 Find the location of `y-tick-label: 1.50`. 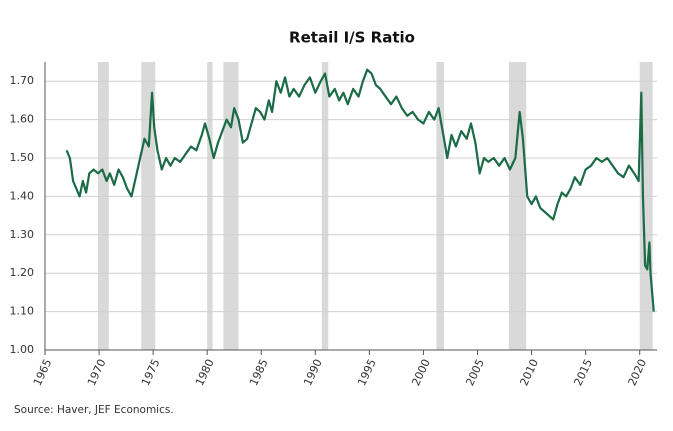

y-tick-label: 1.50 is located at coordinates (22, 157).